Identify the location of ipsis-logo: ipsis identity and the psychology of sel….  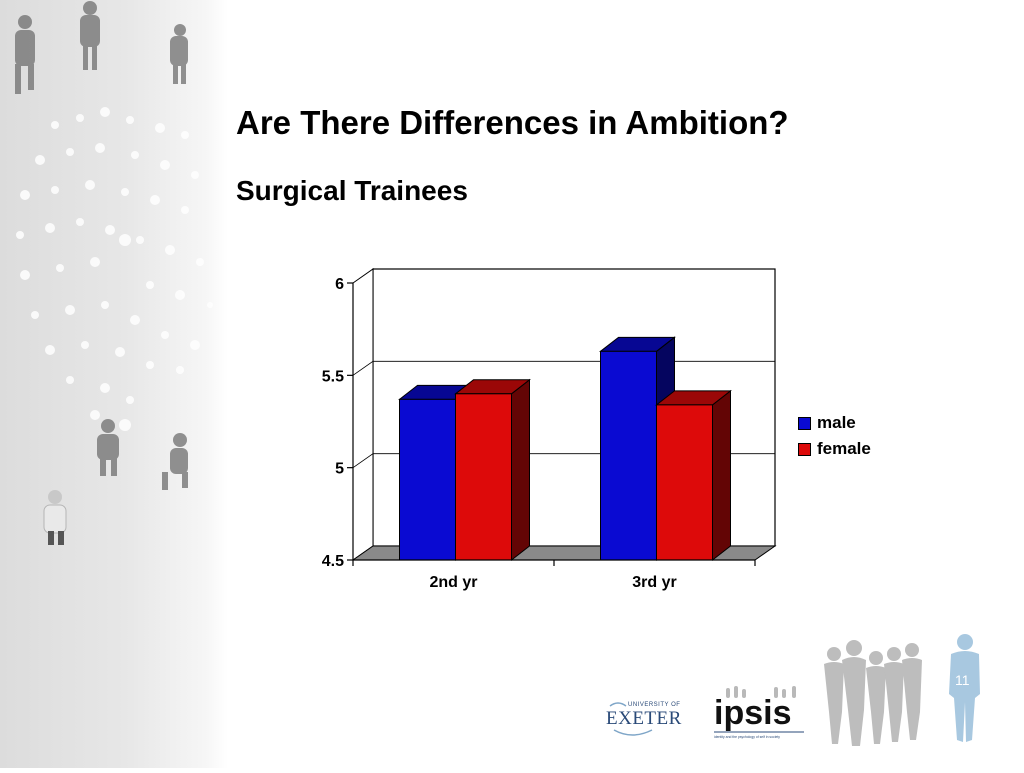
(759, 712).